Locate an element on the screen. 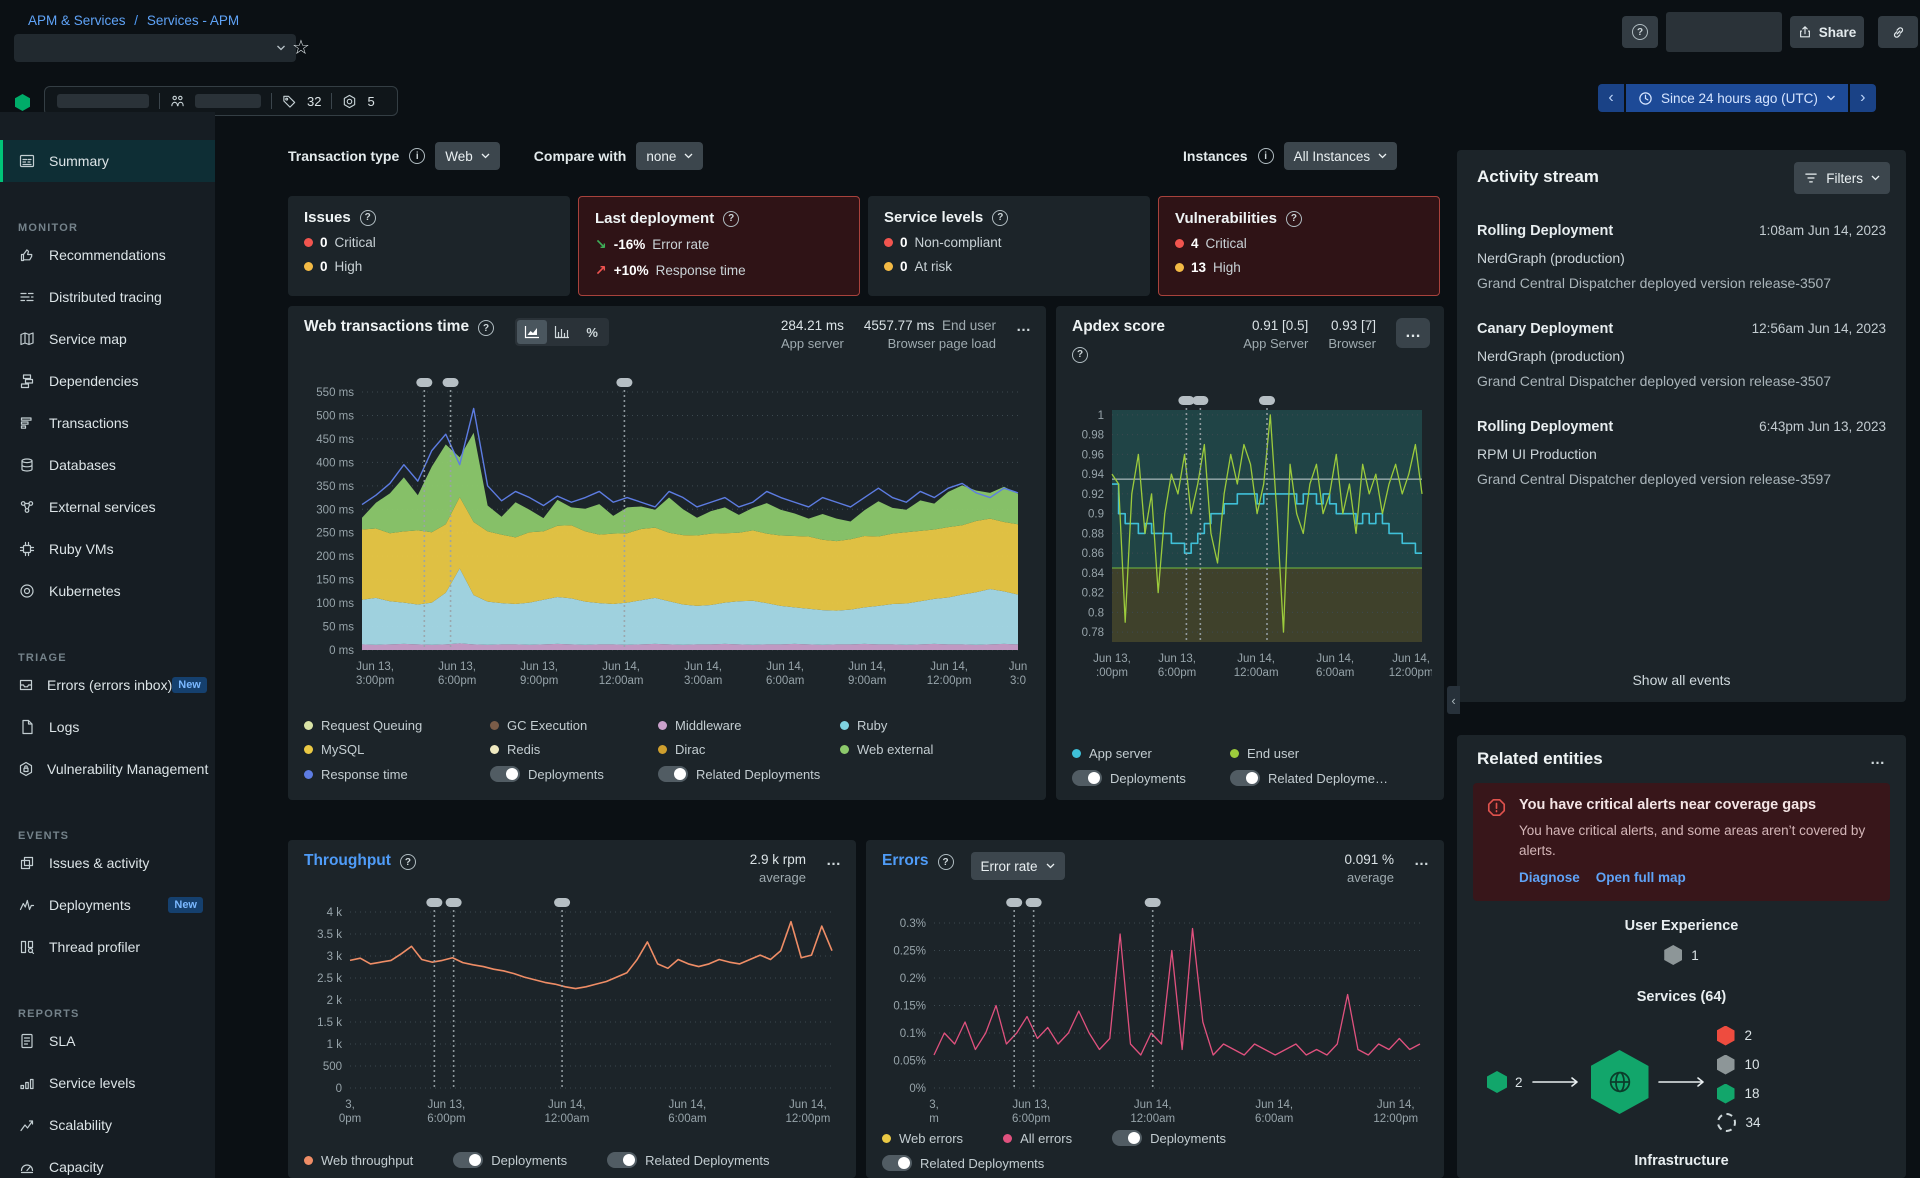  sidebar-item-issues-activity: Issues & activity is located at coordinates (107, 863).